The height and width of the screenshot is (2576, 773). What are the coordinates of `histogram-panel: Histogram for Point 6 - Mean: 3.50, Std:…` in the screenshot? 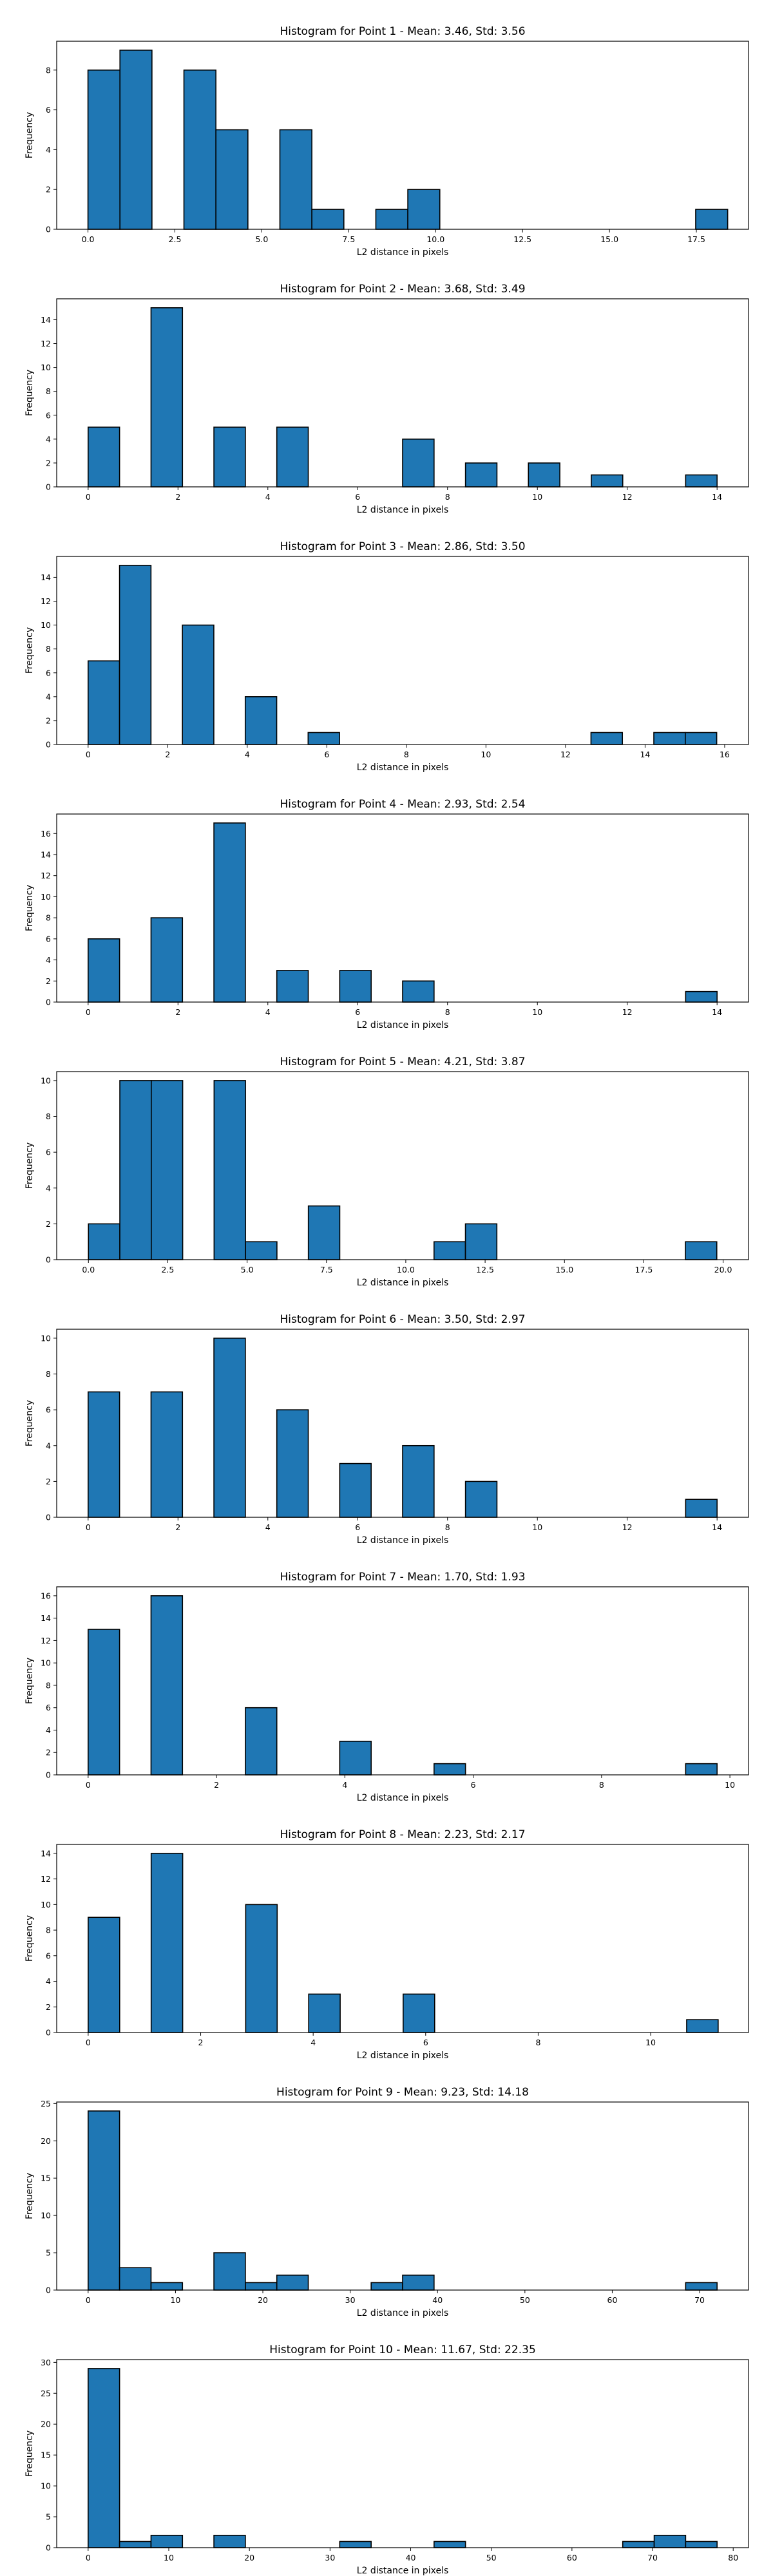 It's located at (386, 1430).